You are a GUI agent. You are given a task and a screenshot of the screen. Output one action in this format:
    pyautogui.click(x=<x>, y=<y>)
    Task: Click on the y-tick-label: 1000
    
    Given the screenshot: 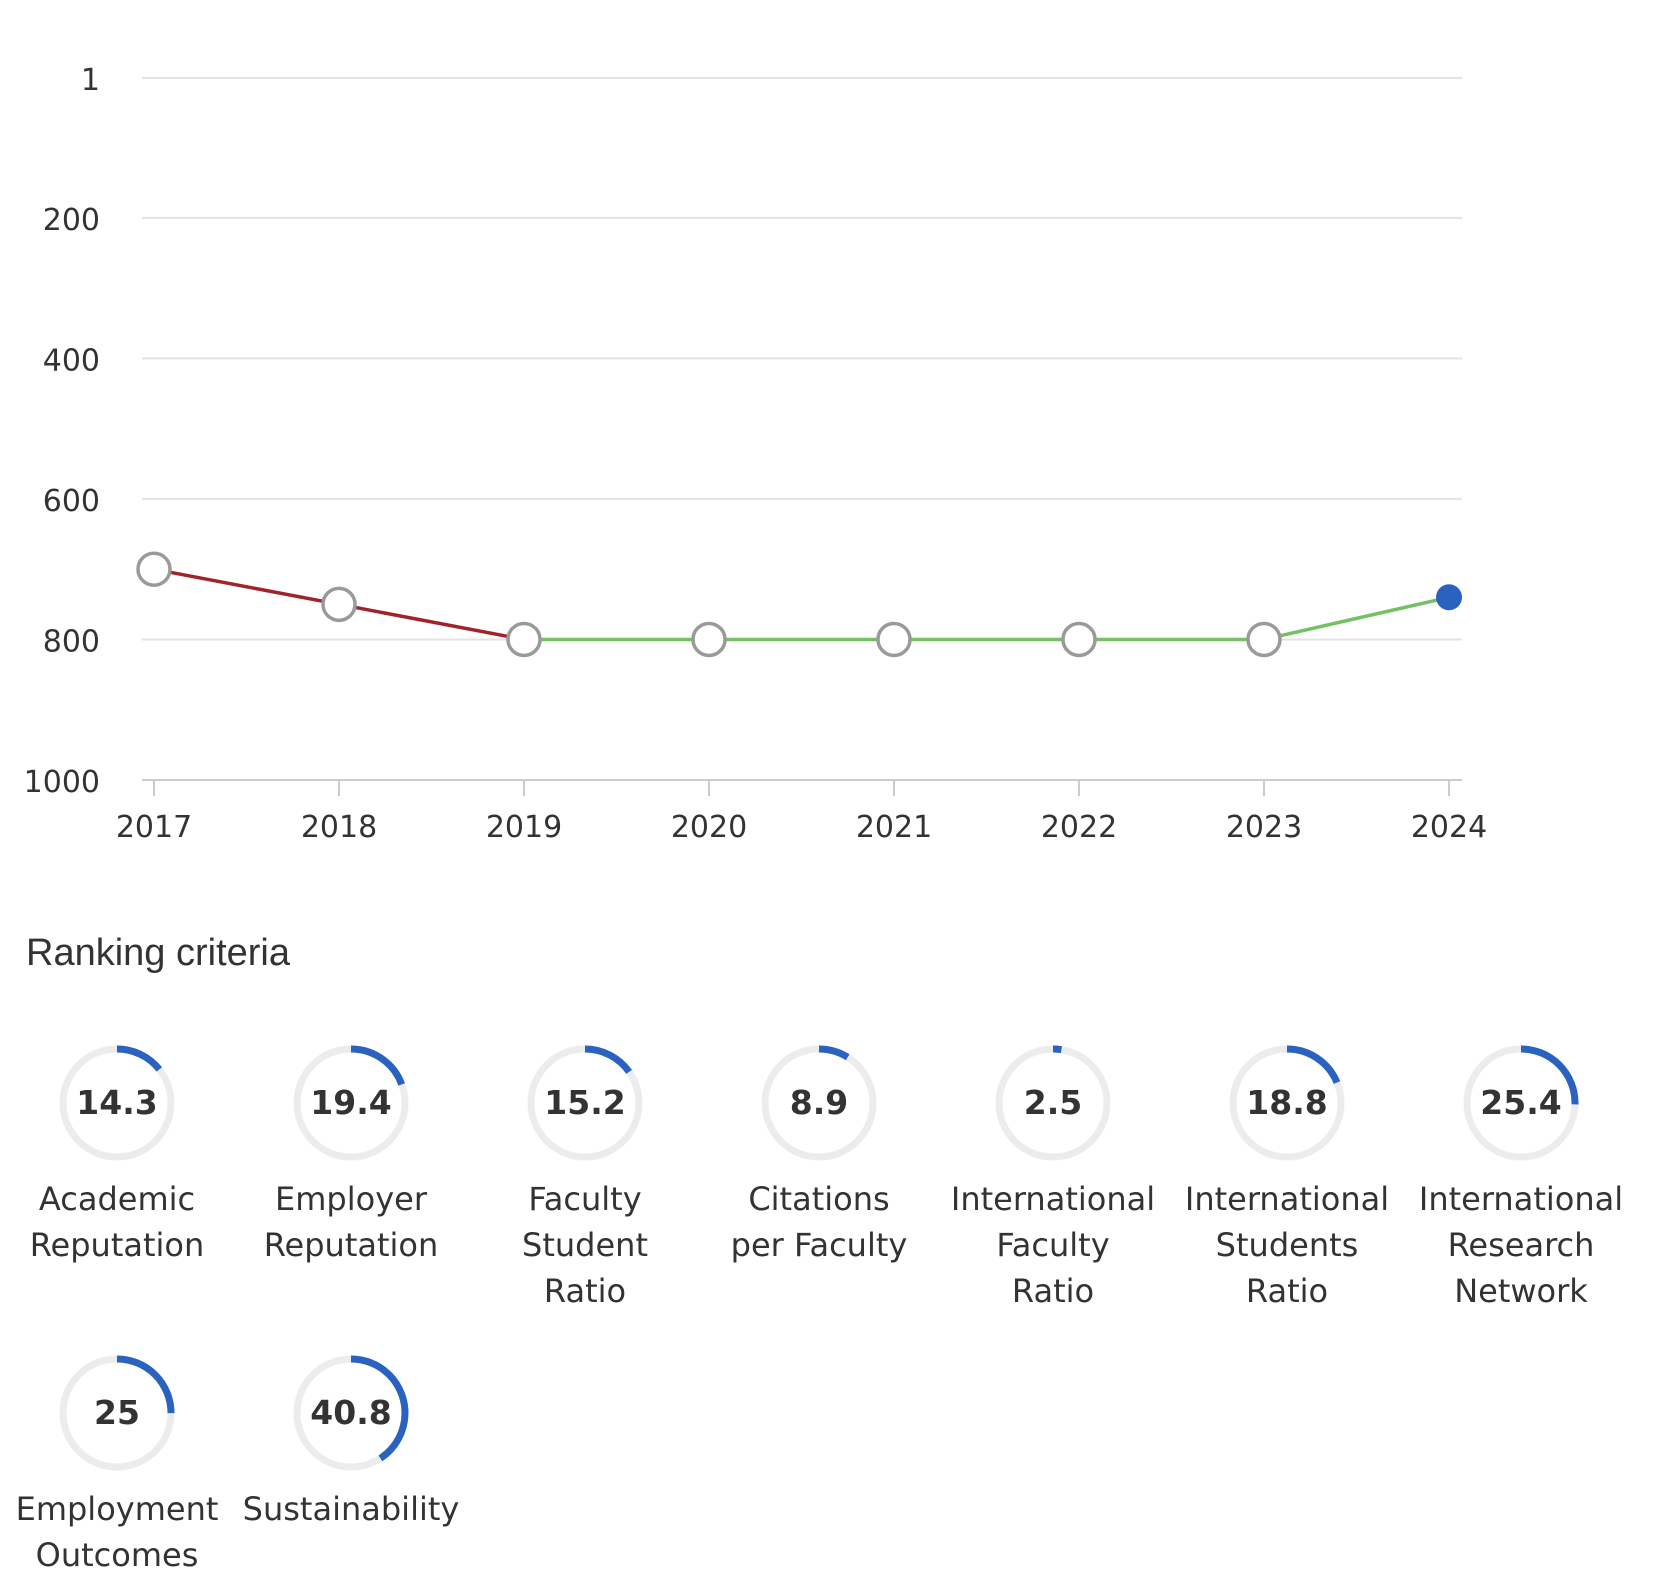 What is the action you would take?
    pyautogui.click(x=62, y=782)
    